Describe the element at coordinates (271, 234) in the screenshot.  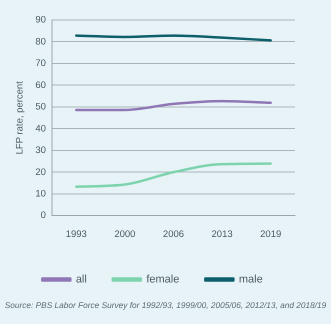
I see `x-tick-label: 2019` at that location.